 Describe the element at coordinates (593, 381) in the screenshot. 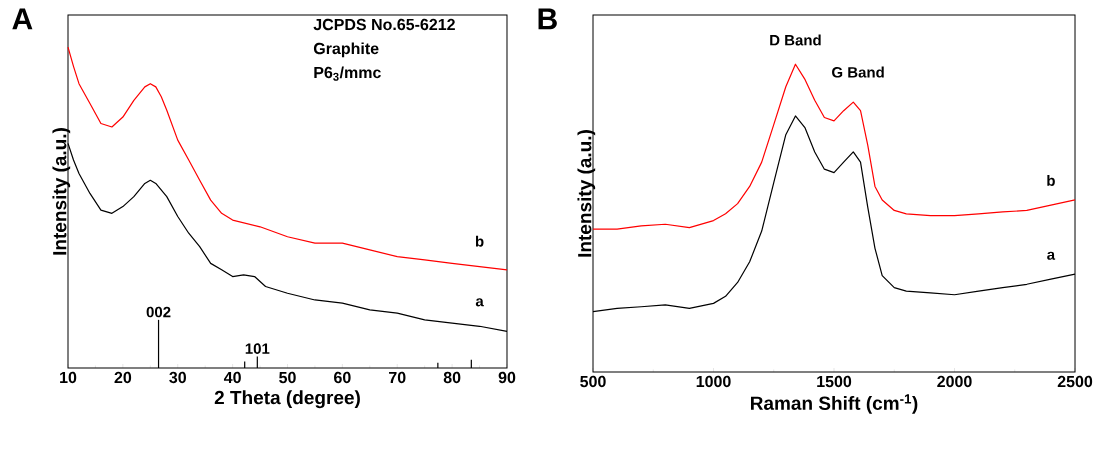

I see `x-tick-label: 500` at that location.